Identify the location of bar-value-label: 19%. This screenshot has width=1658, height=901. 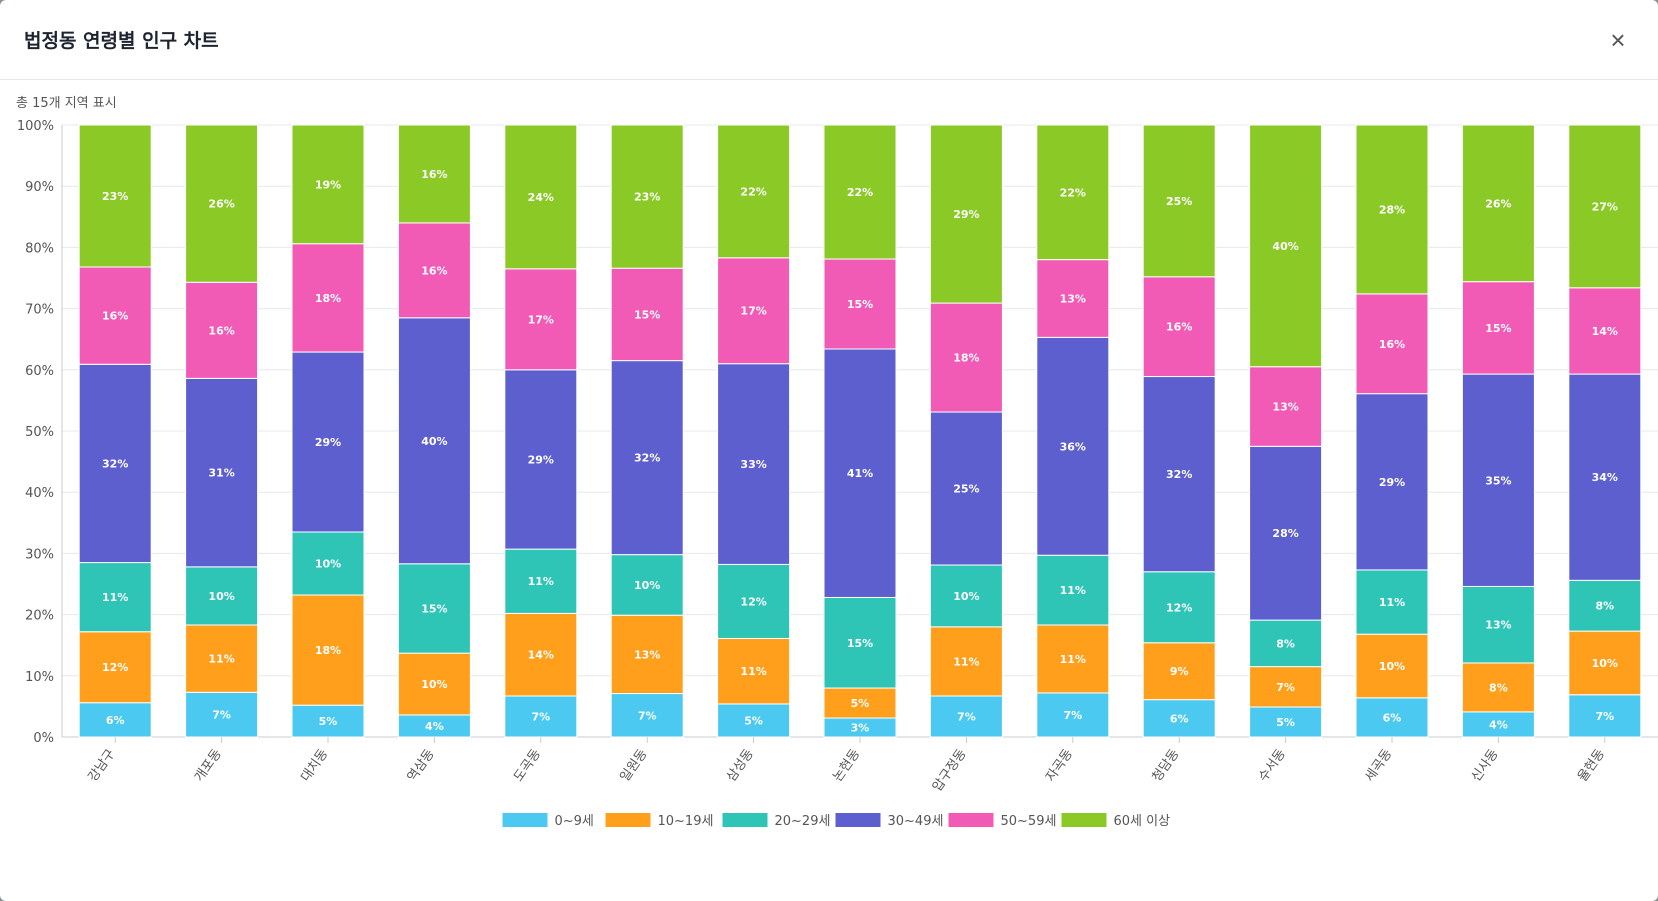
(328, 184).